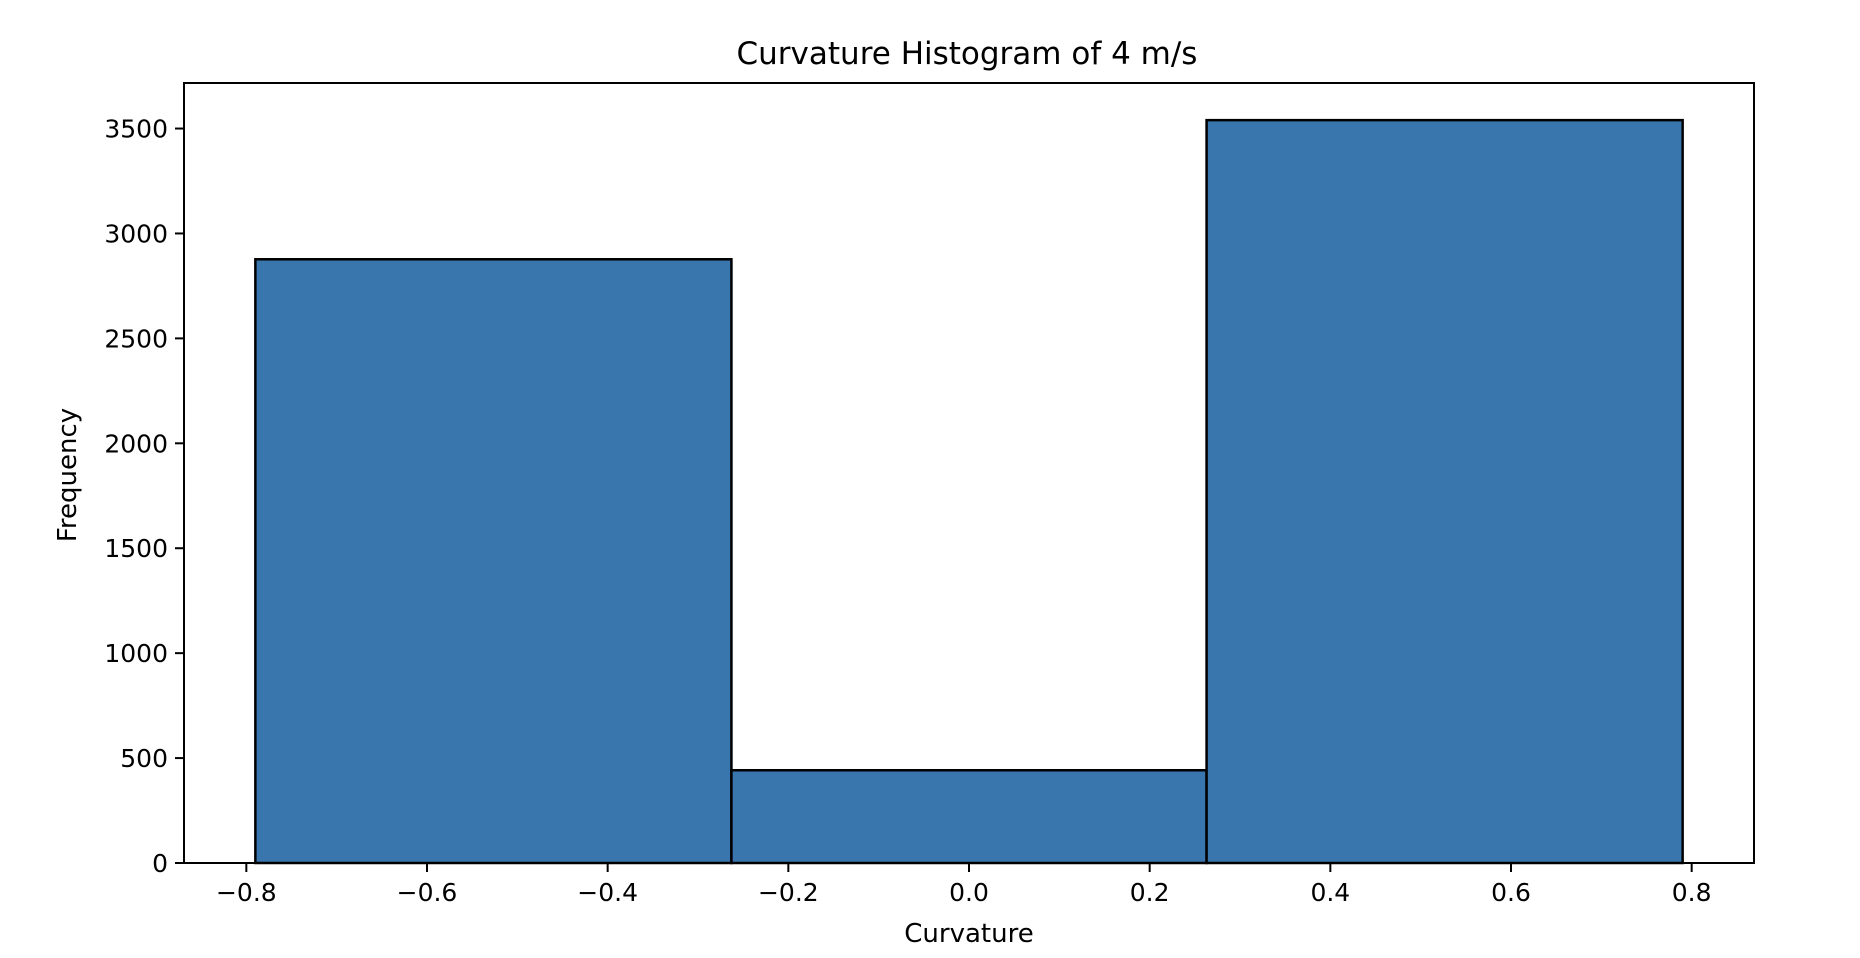 The width and height of the screenshot is (1860, 958). I want to click on x-tick-label: −0.4, so click(607, 892).